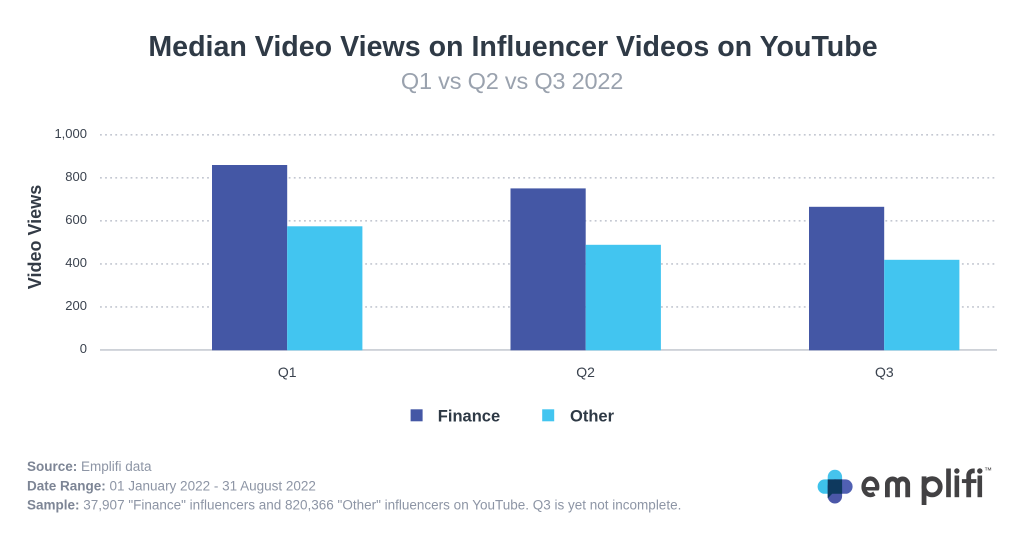 The width and height of the screenshot is (1024, 538). I want to click on svg-text: 400, so click(76, 262).